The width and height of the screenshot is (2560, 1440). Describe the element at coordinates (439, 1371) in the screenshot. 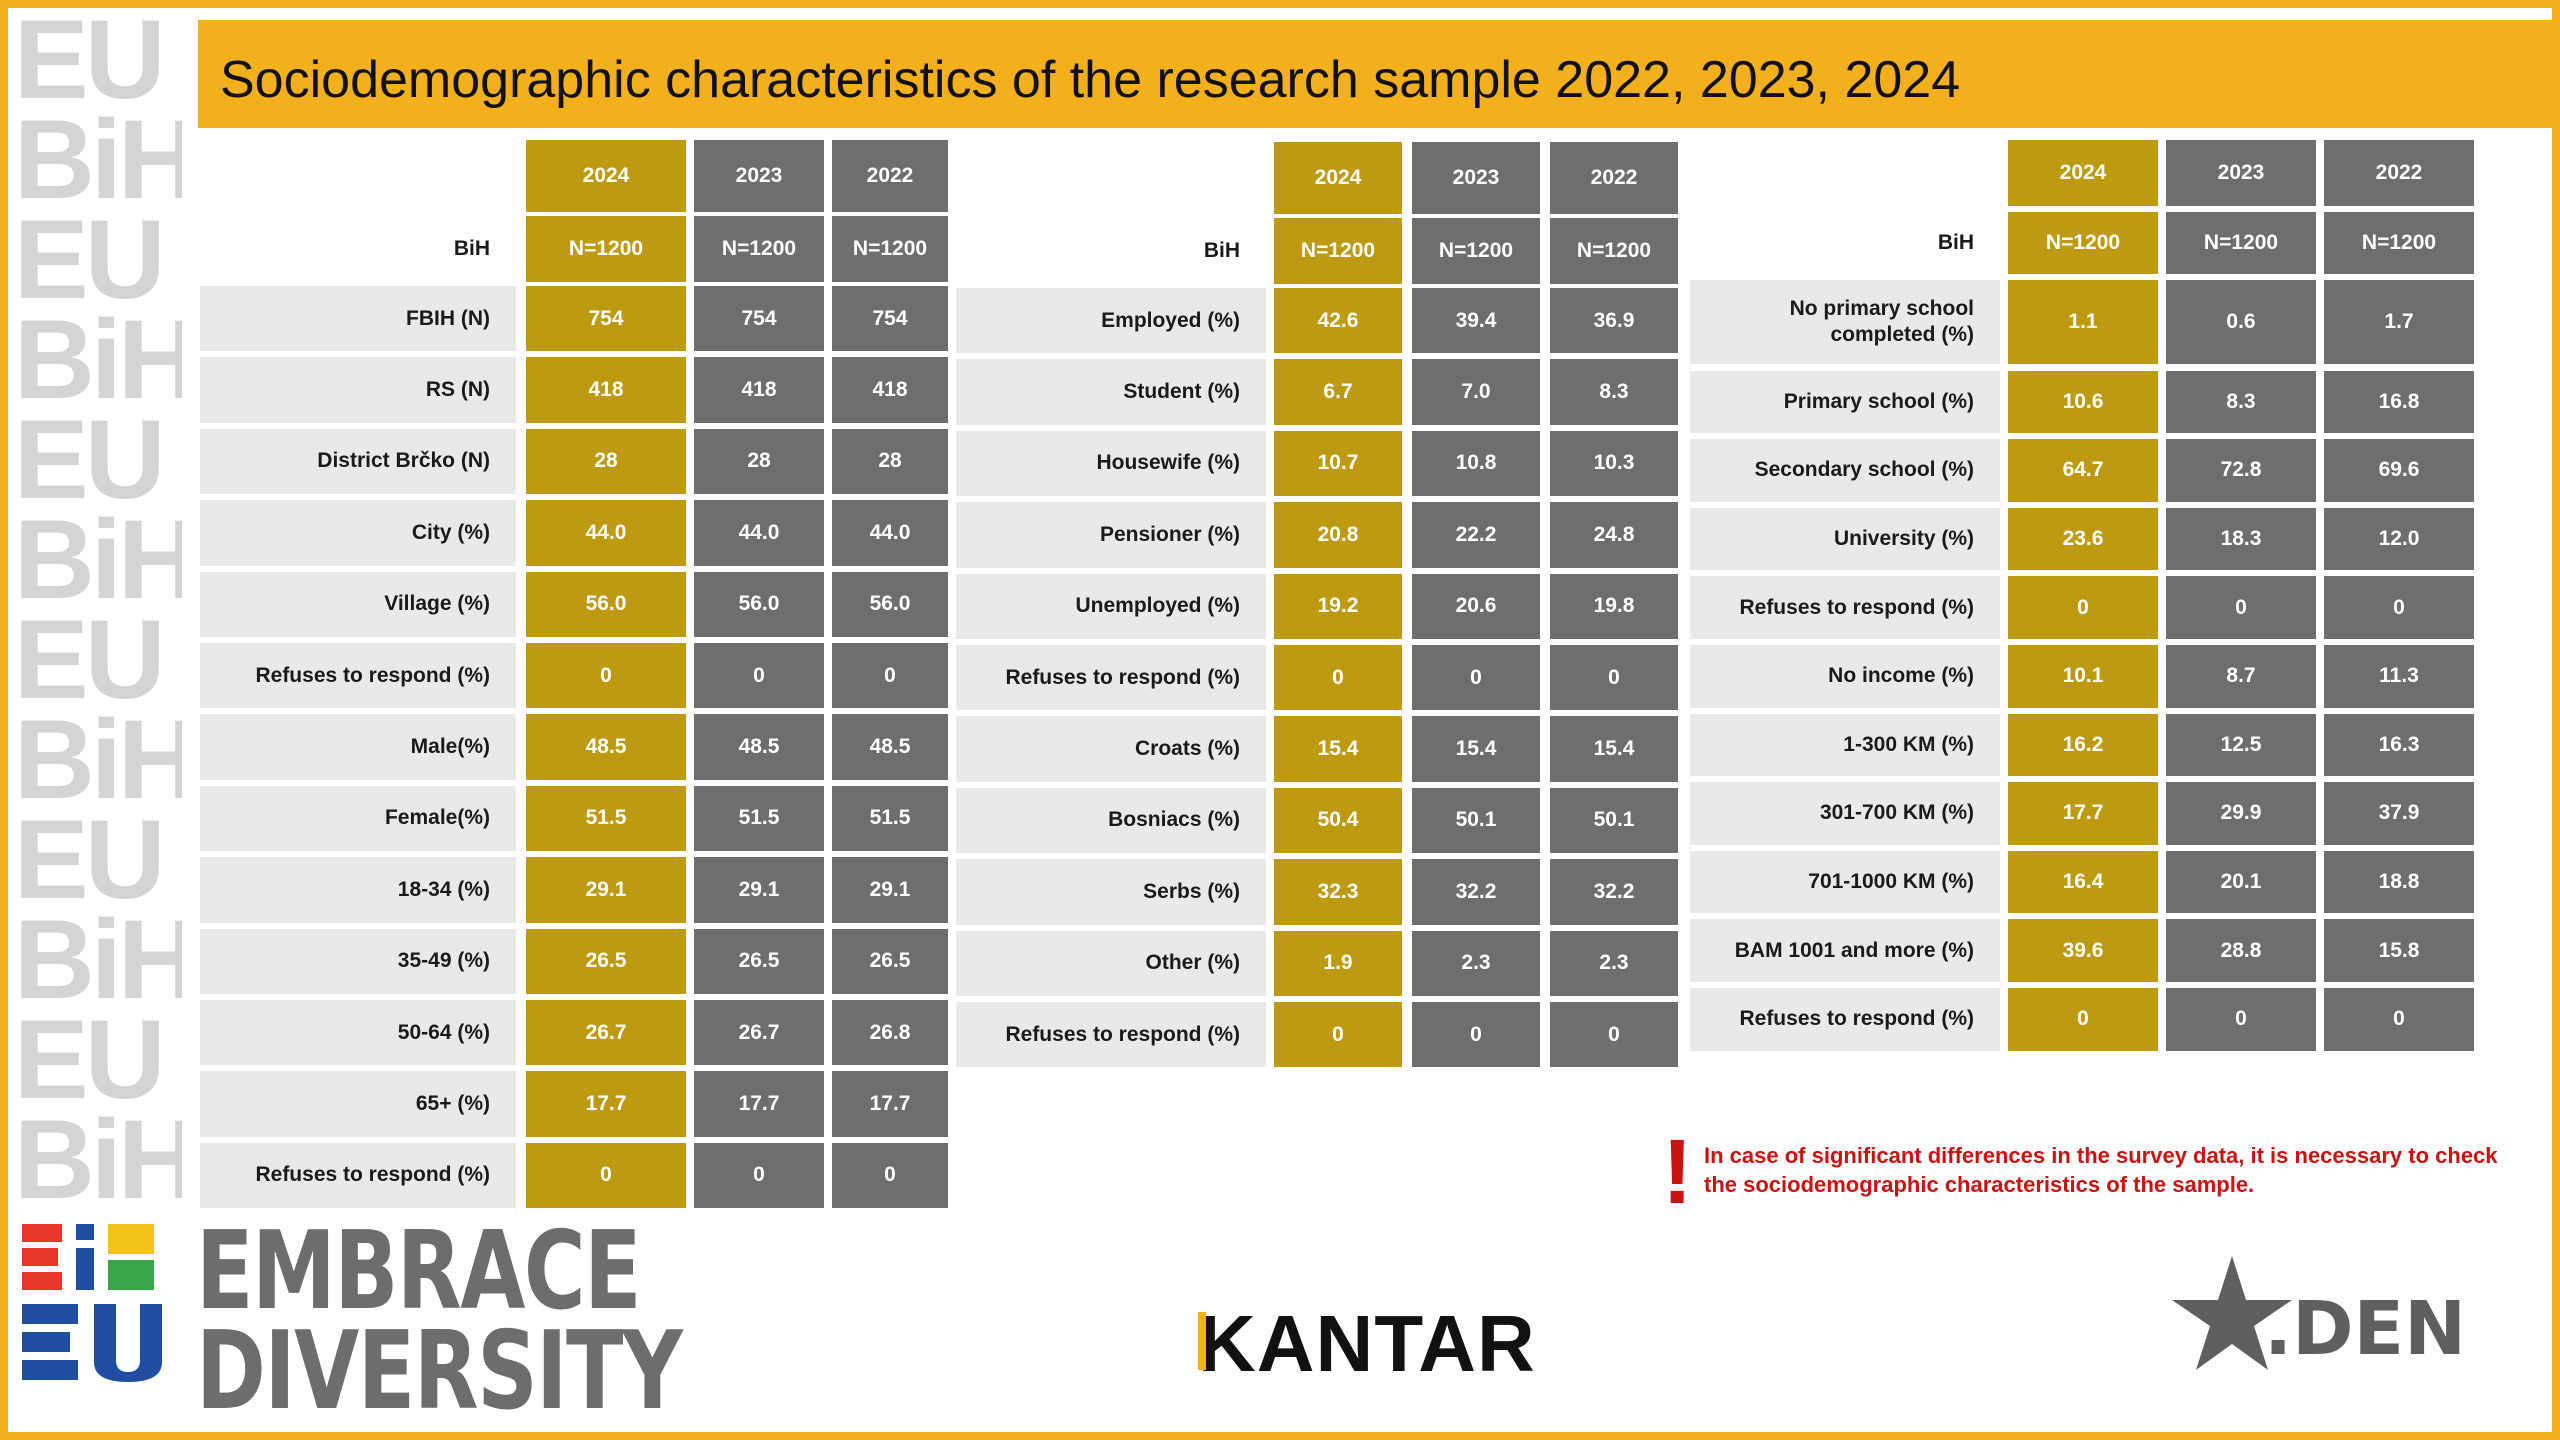

I see `diversity-line: DIVERSITY` at that location.